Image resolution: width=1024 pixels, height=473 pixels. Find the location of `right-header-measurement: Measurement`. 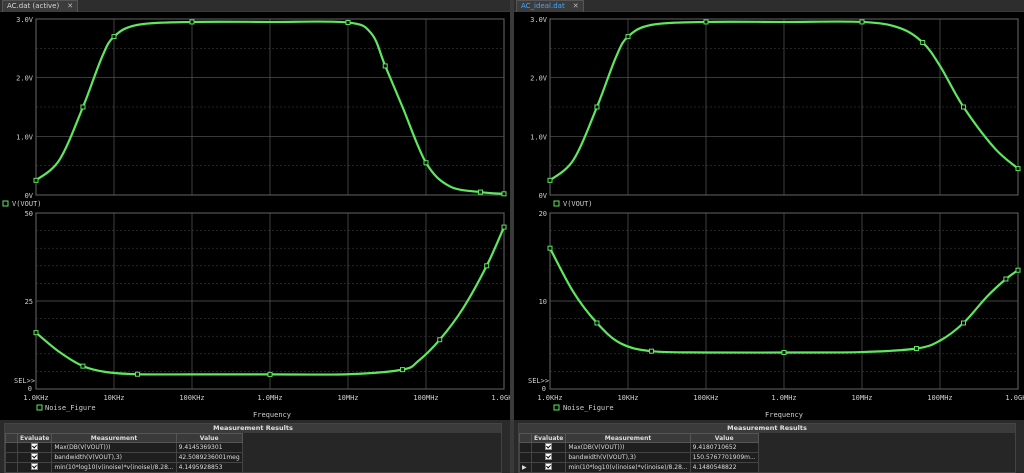

right-header-measurement: Measurement is located at coordinates (628, 438).